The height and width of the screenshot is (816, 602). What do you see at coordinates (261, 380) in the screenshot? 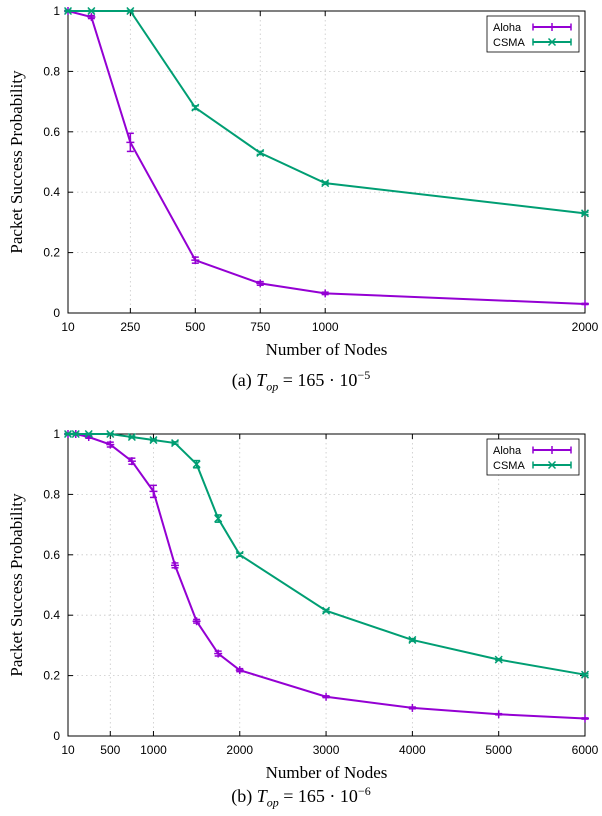
I see `caption-a-var: T` at bounding box center [261, 380].